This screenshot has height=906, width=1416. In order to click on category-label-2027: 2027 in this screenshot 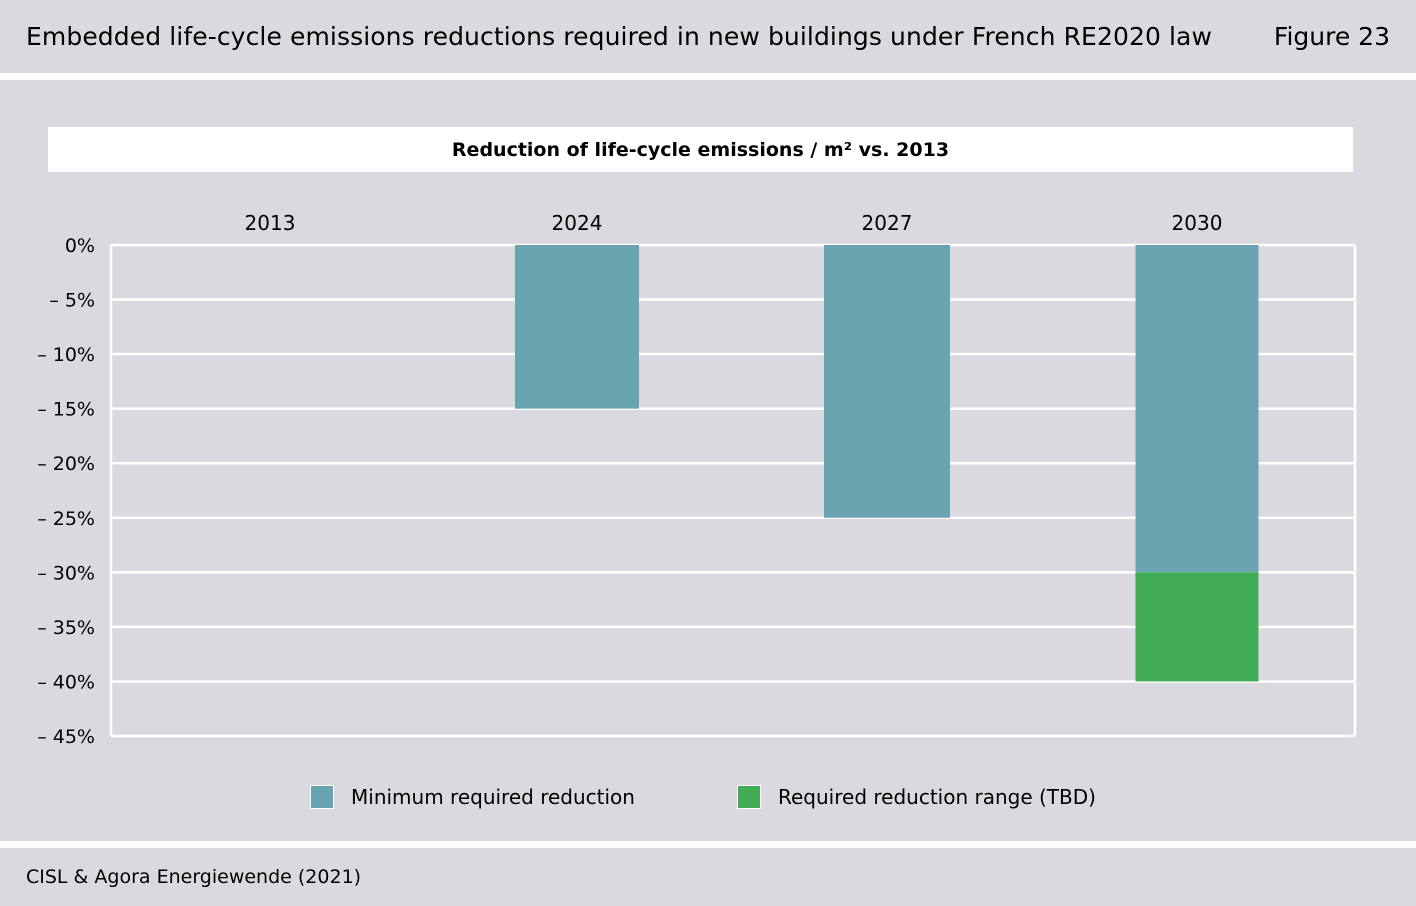, I will do `click(887, 223)`.